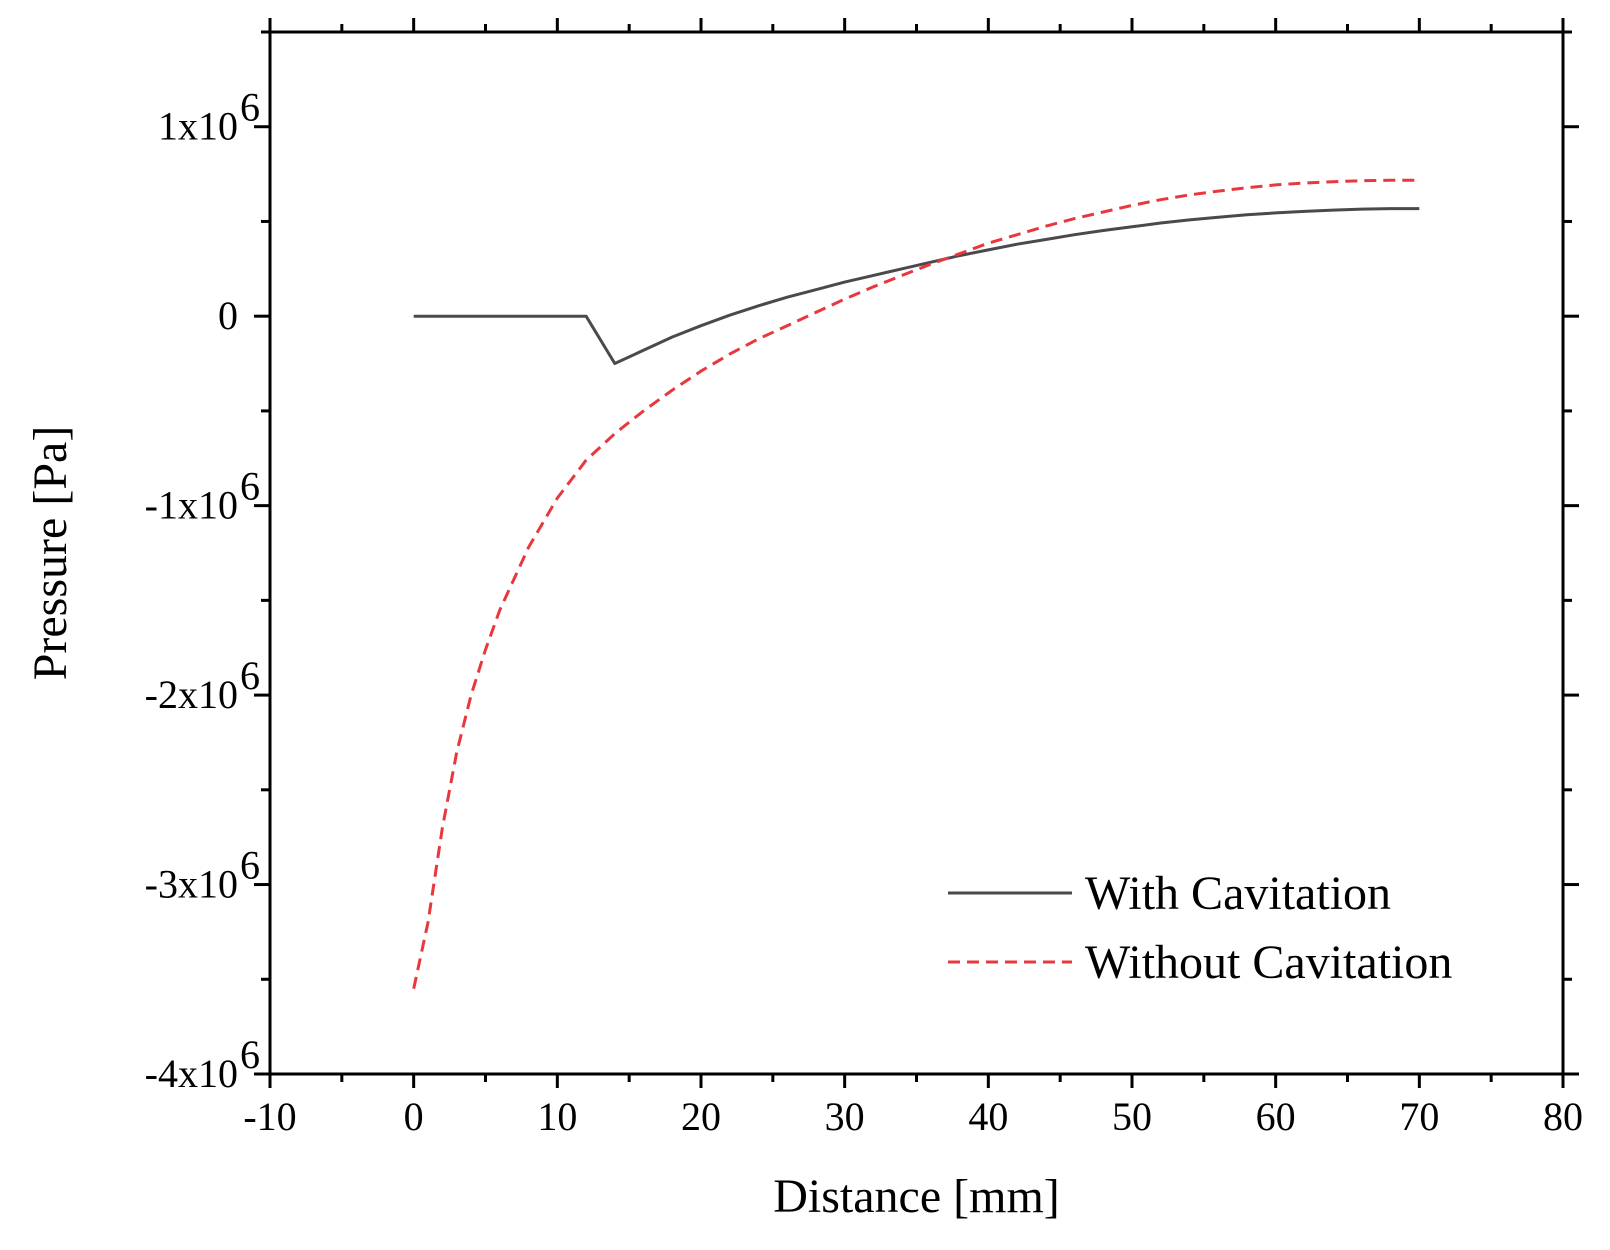  Describe the element at coordinates (191, 505) in the screenshot. I see `y-tick-label: -1x10` at that location.